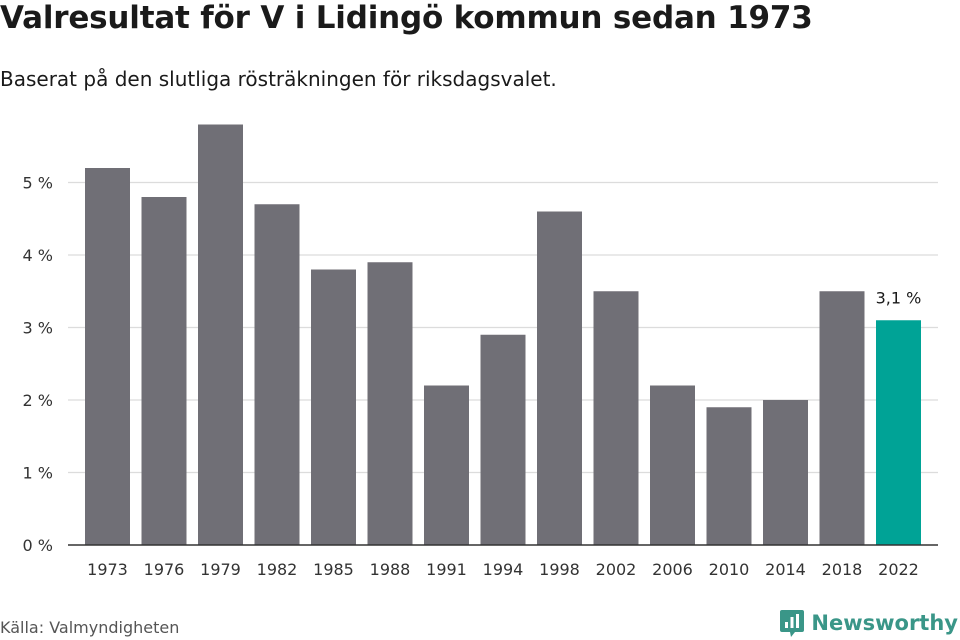  What do you see at coordinates (220, 334) in the screenshot?
I see `bar-1979` at bounding box center [220, 334].